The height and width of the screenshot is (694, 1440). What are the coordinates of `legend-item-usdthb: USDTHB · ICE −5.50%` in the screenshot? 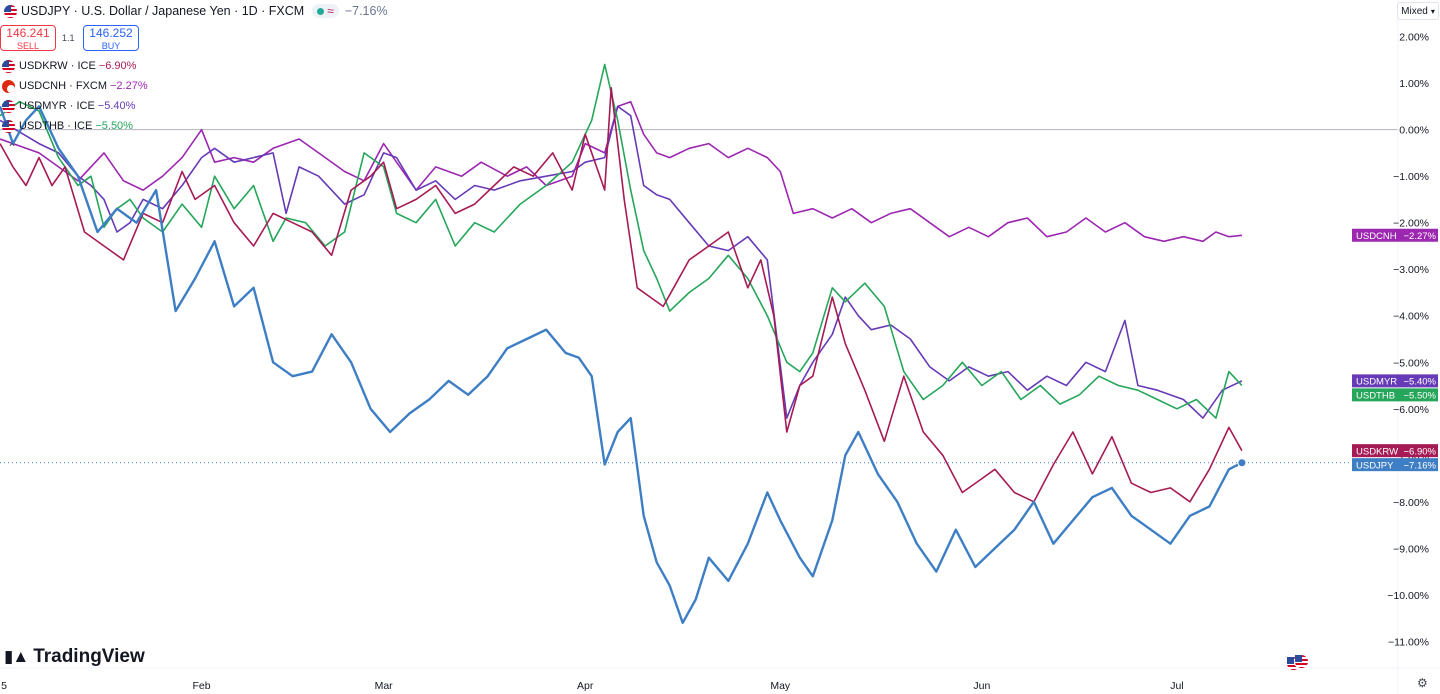 It's located at (67, 126).